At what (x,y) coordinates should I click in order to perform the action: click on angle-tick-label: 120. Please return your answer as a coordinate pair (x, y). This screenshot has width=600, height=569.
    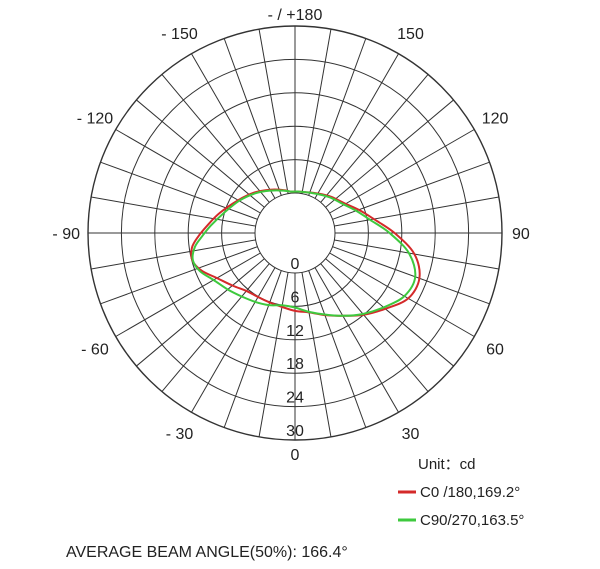
    Looking at the image, I should click on (495, 119).